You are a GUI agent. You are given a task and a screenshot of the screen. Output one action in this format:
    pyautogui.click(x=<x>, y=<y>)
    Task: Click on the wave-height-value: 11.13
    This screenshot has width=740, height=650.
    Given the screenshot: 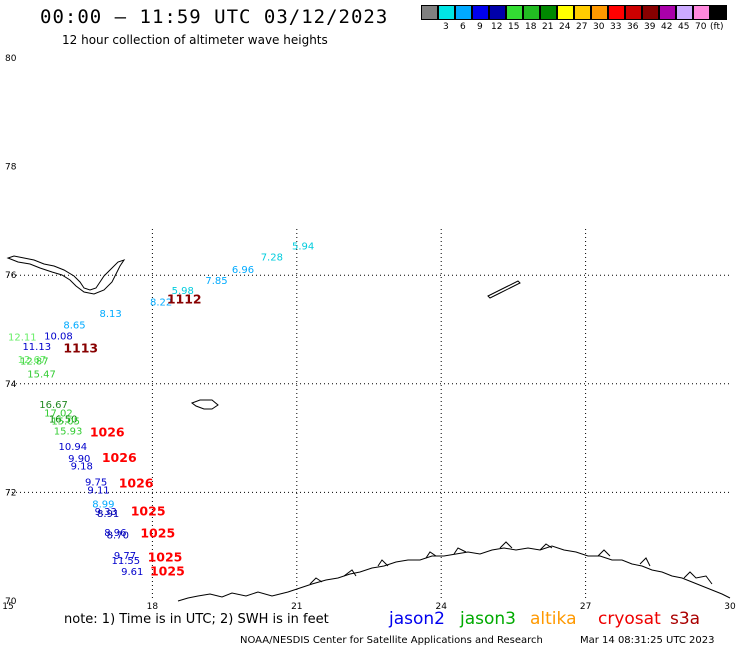 What is the action you would take?
    pyautogui.click(x=36, y=347)
    